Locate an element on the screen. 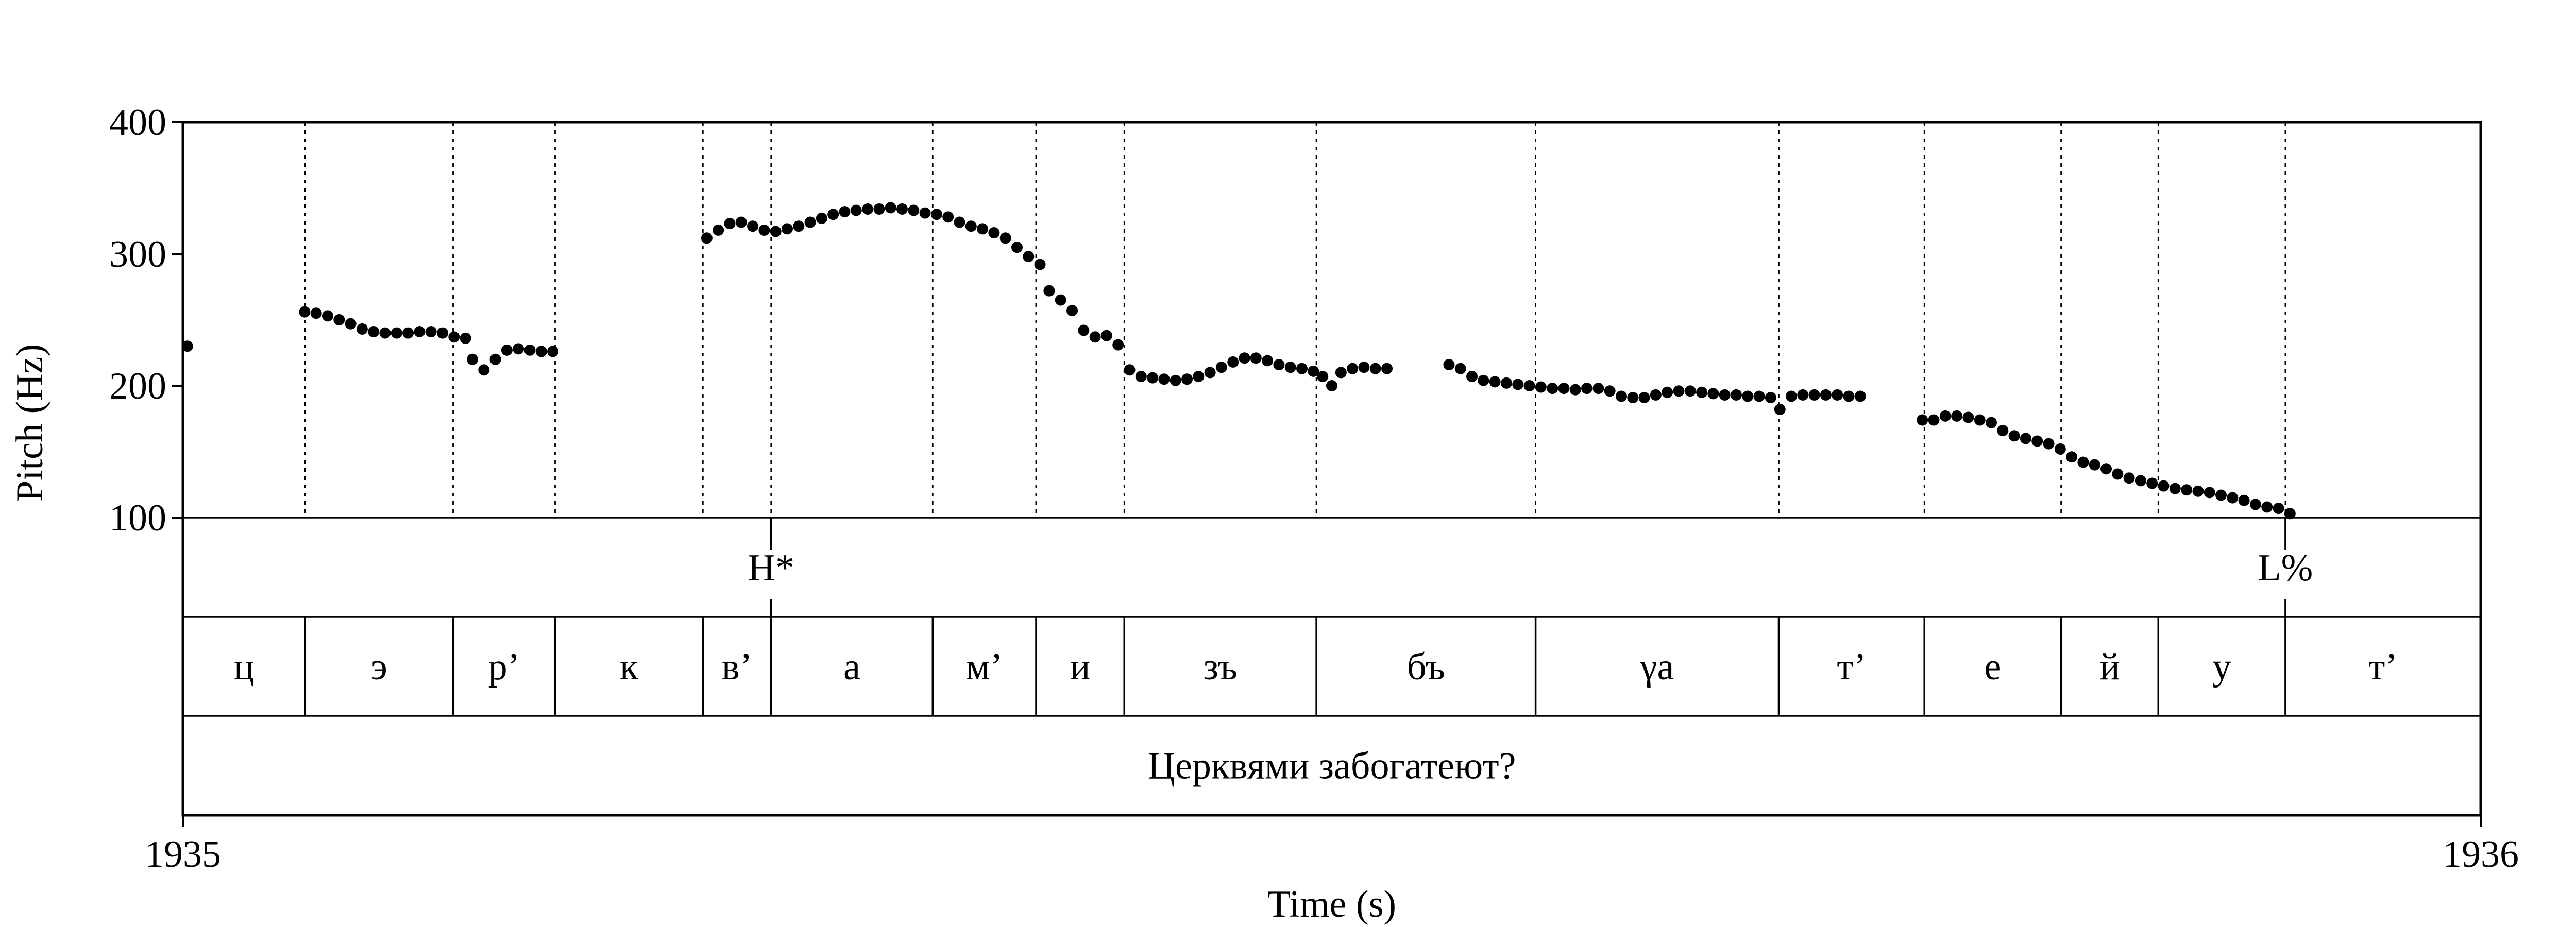 The height and width of the screenshot is (927, 2576). segment-label: у is located at coordinates (2221, 667).